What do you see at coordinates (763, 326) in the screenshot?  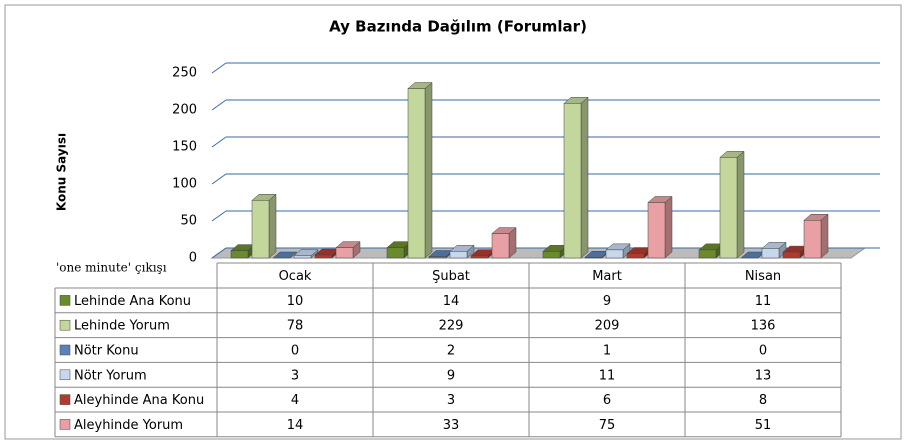 I see `table-value: 136` at bounding box center [763, 326].